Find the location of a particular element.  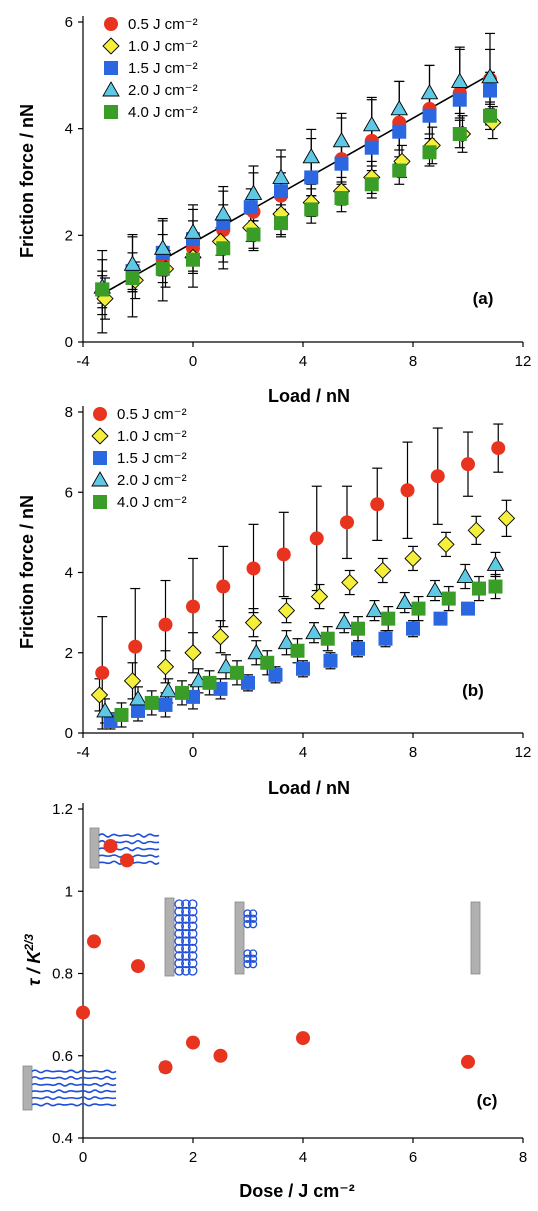

x-tick-label: 8 is located at coordinates (523, 1157).